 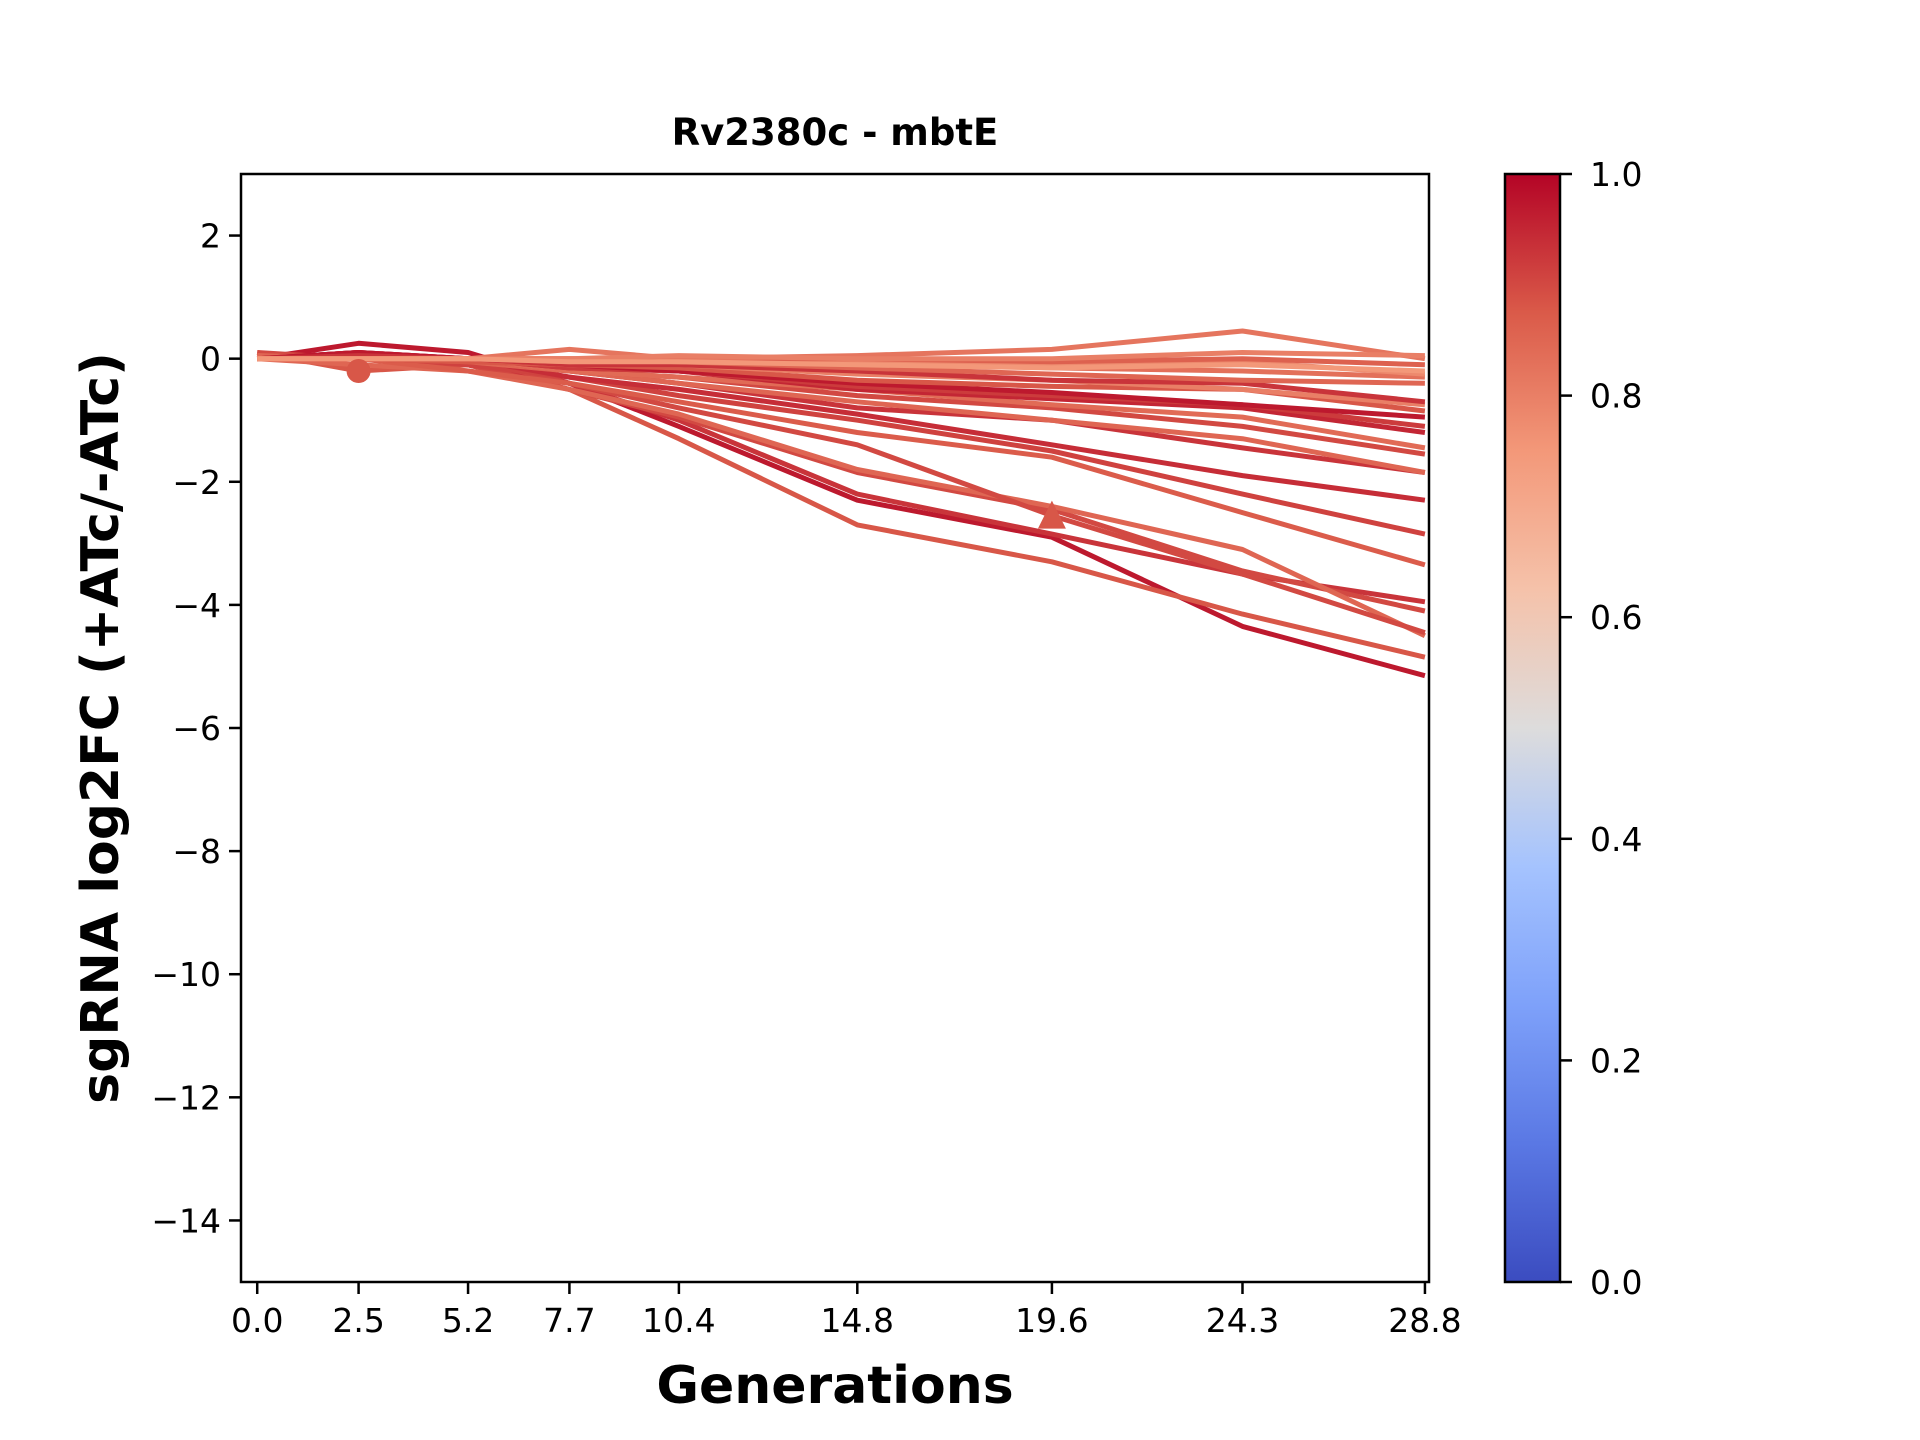 I want to click on series-lines, so click(x=841, y=503).